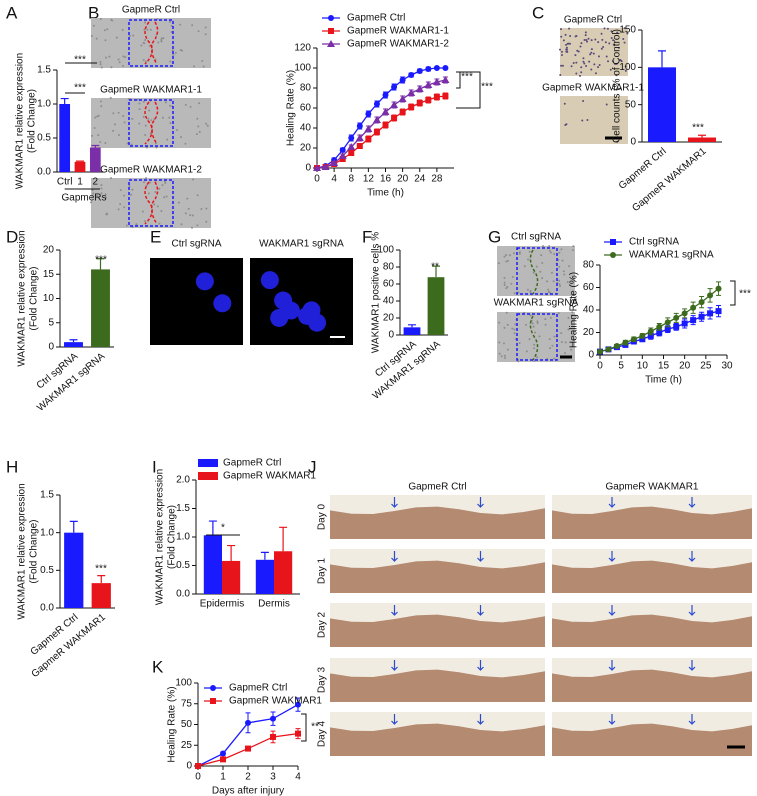 Image resolution: width=757 pixels, height=796 pixels. What do you see at coordinates (151, 170) in the screenshot?
I see `image-label: GapmeR WAKMAR1-2` at bounding box center [151, 170].